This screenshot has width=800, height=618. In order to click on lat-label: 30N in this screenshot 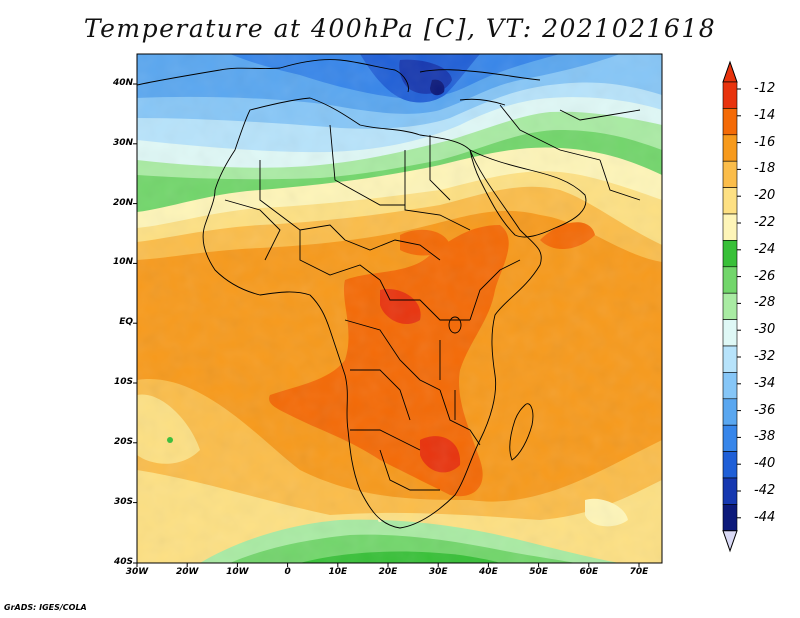, I will do `click(122, 142)`.